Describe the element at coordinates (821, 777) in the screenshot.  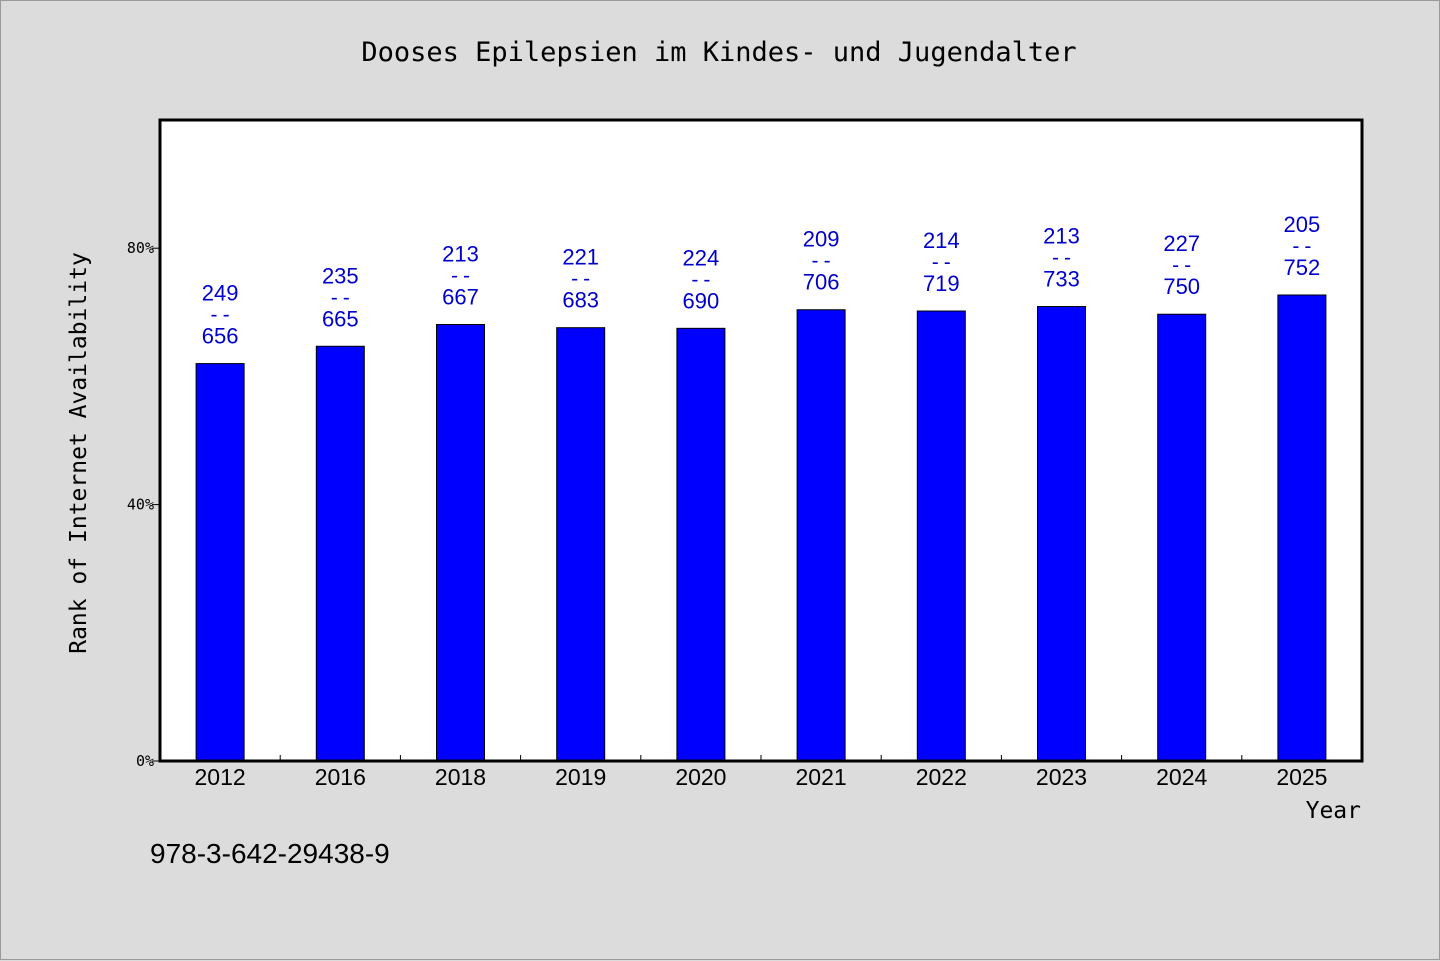
I see `x-tick-label: 2021` at that location.